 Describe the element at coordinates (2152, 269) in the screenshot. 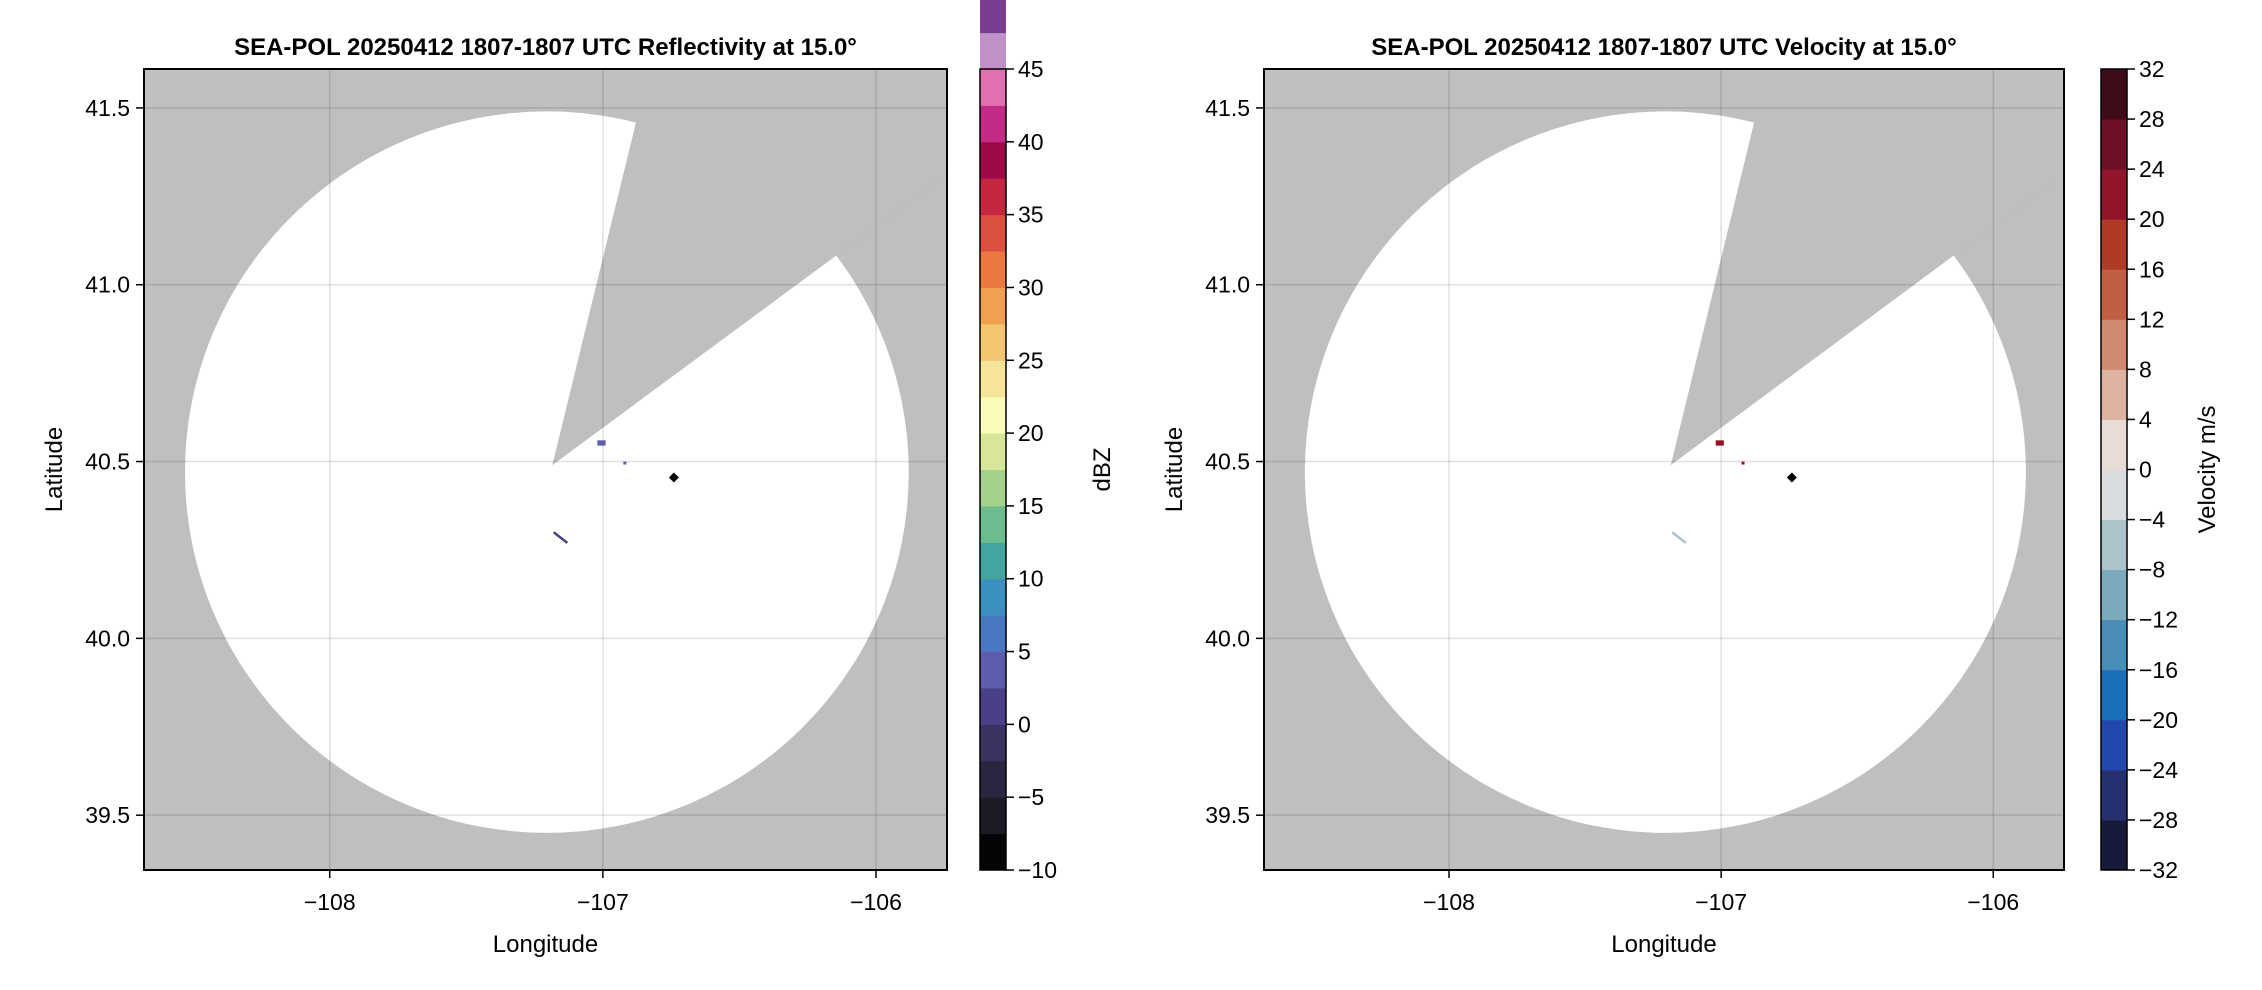

I see `colorbar-tick-label: 16` at that location.